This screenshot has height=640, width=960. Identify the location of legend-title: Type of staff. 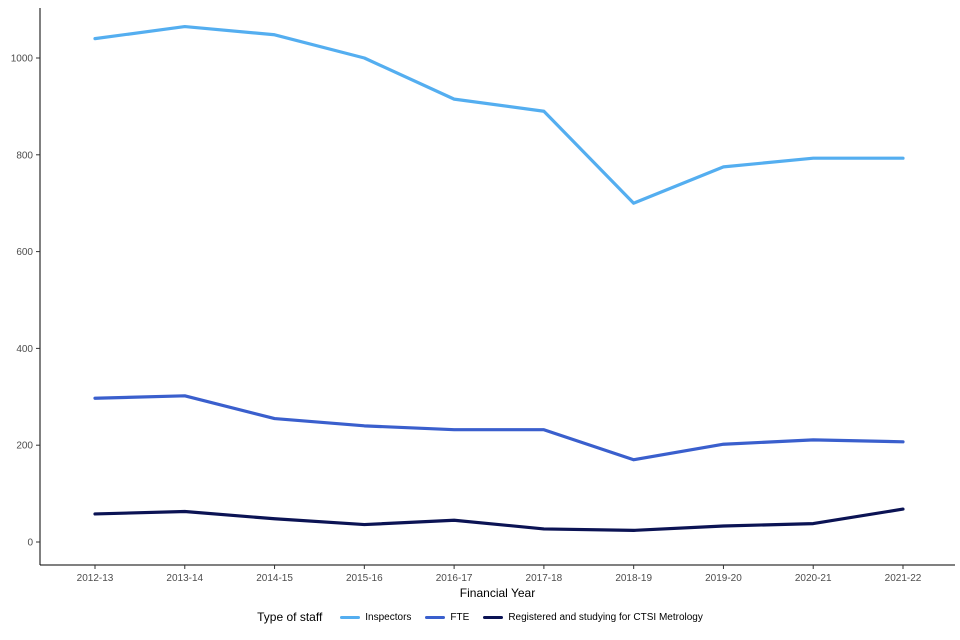
(290, 617).